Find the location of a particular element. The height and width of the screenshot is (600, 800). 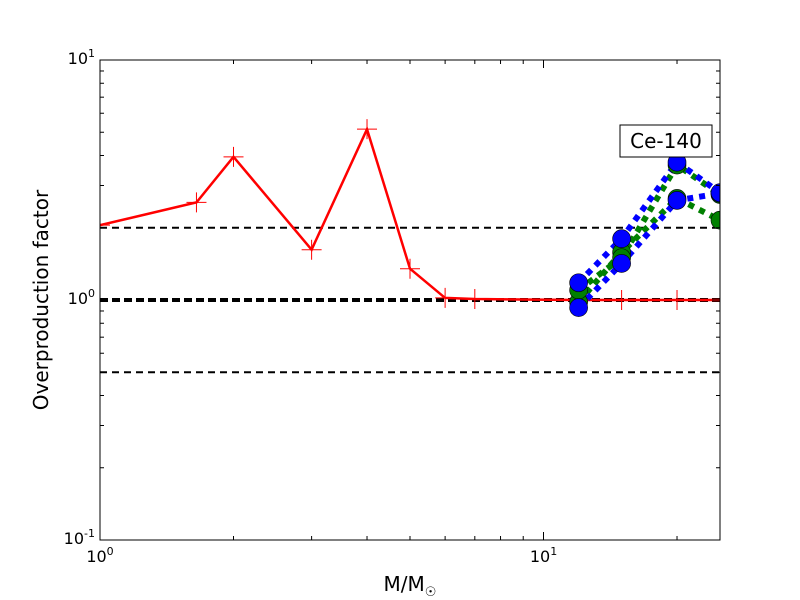

annotation-frame is located at coordinates (666, 141).